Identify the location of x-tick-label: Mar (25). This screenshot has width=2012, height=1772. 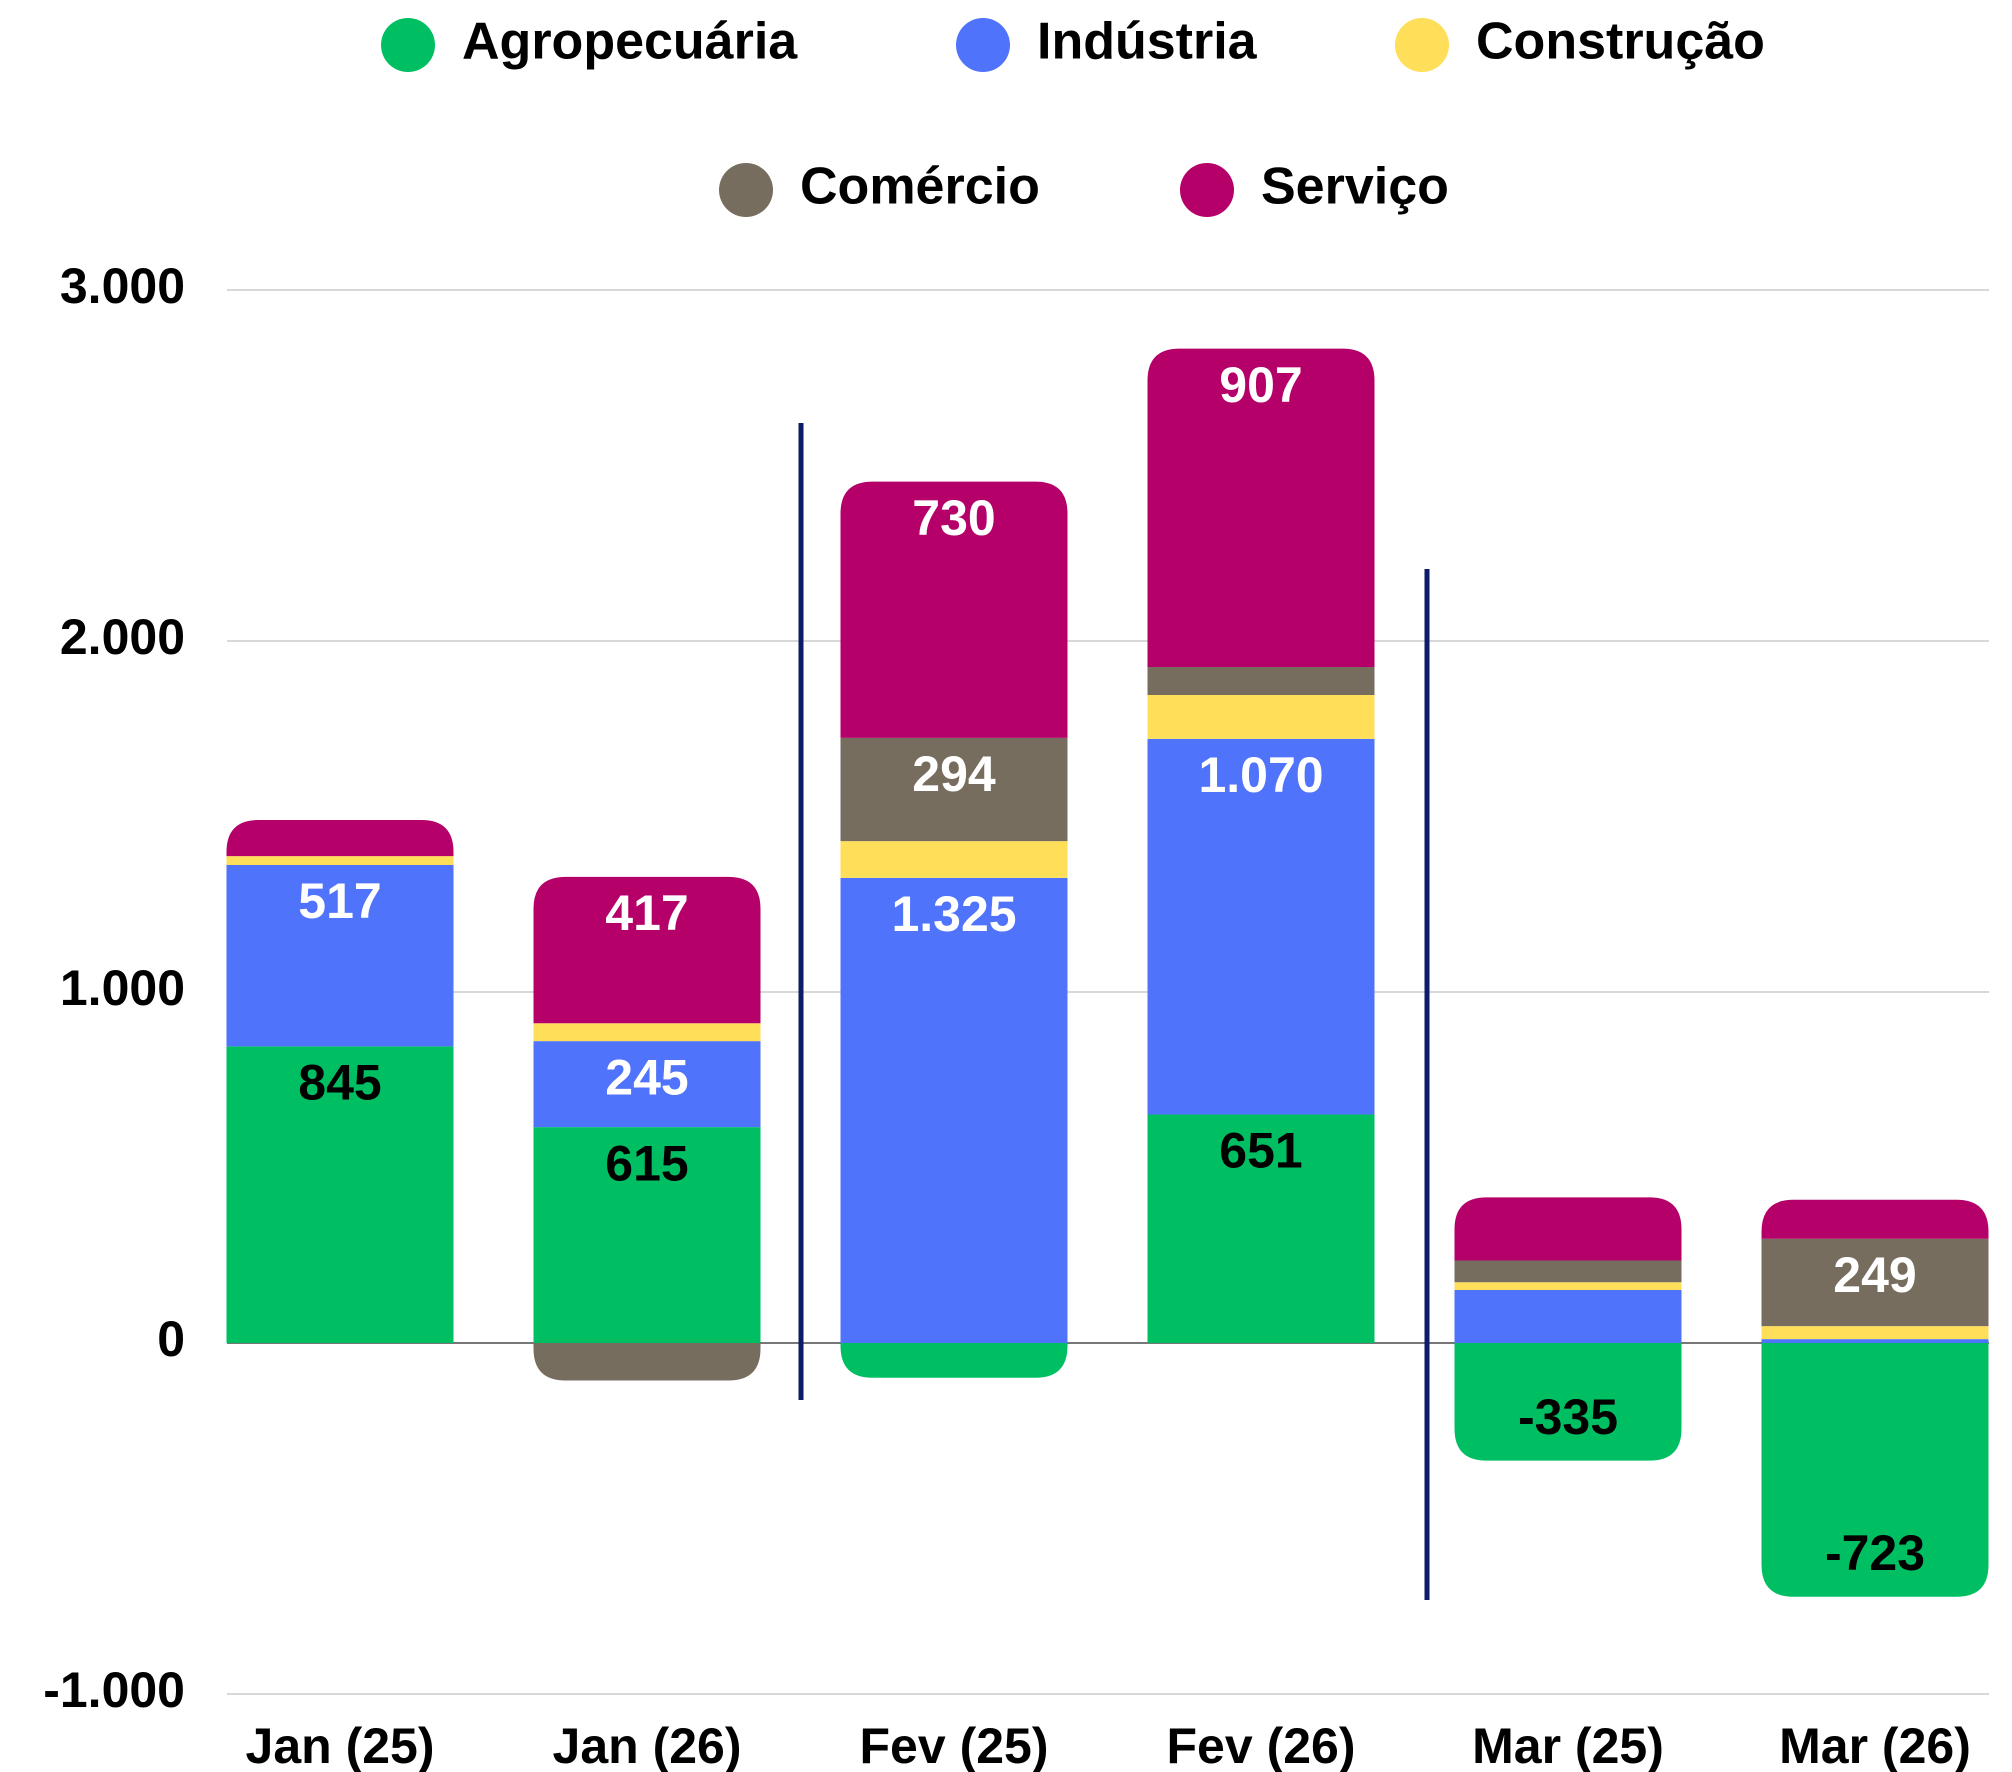
(1568, 1745).